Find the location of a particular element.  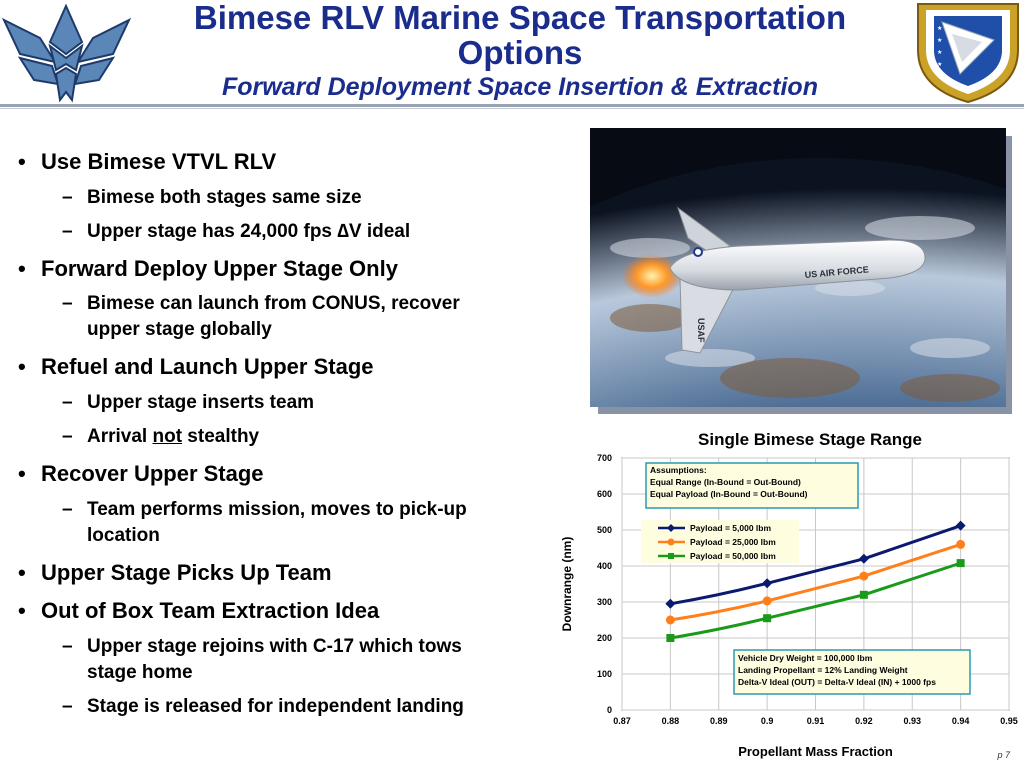

sub-bullet-text: Arrival not stealthy is located at coordinates (173, 437).